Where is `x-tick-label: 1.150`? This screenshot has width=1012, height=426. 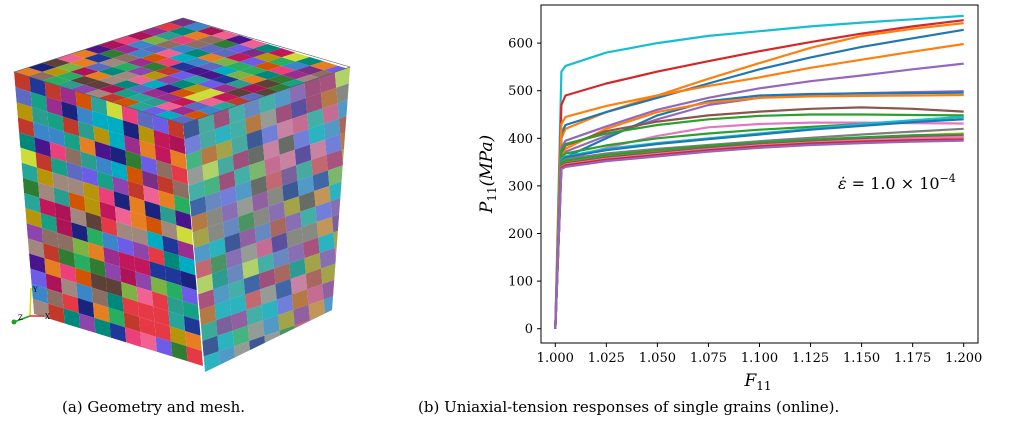 x-tick-label: 1.150 is located at coordinates (861, 358).